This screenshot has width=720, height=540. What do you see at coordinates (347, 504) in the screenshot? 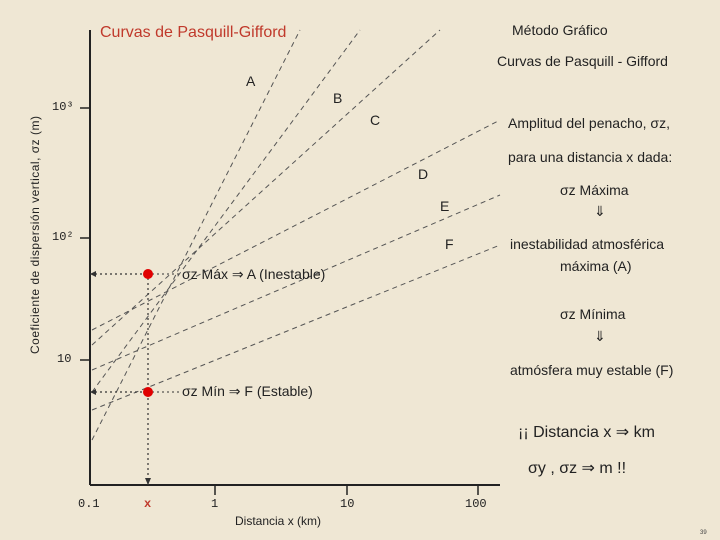
I see `x-tick-label: 10` at bounding box center [347, 504].